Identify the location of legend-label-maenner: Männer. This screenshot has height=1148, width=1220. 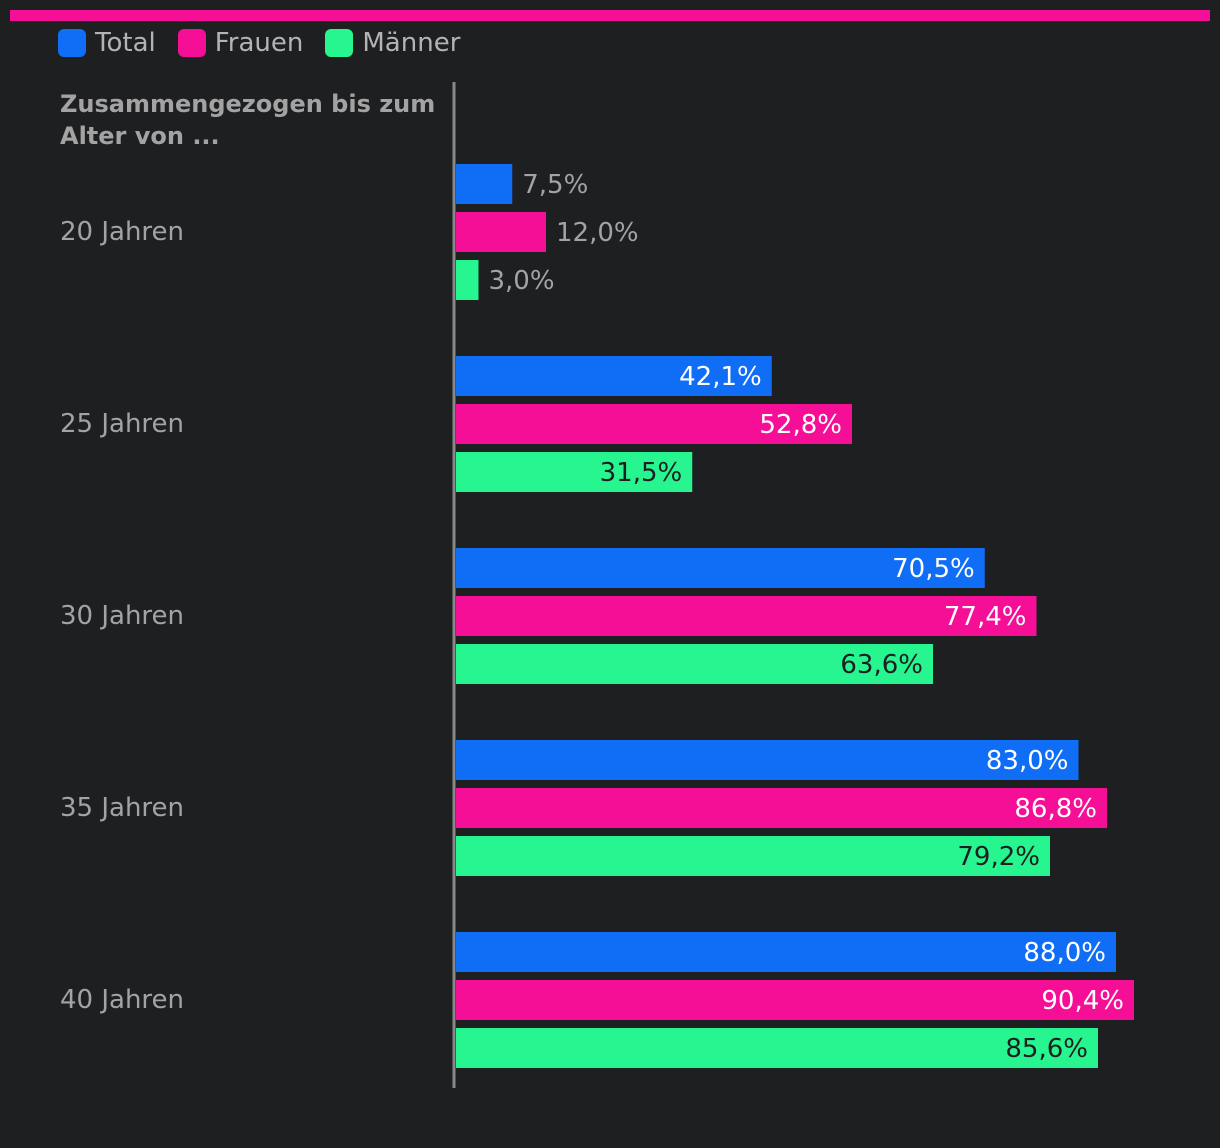
(411, 43).